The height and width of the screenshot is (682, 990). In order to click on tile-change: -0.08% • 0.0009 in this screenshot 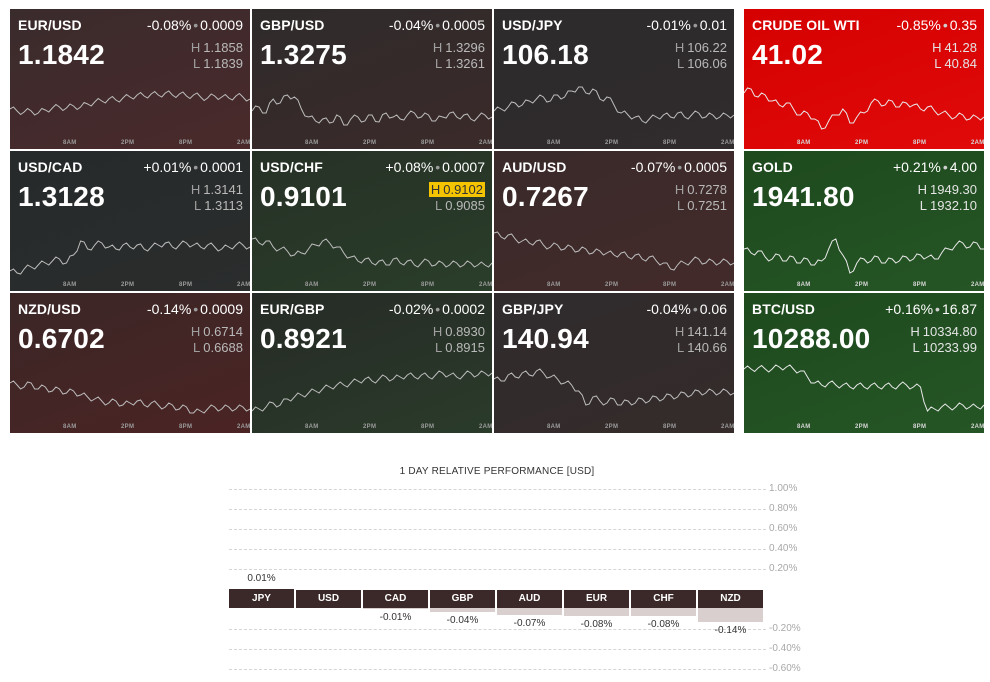, I will do `click(195, 25)`.